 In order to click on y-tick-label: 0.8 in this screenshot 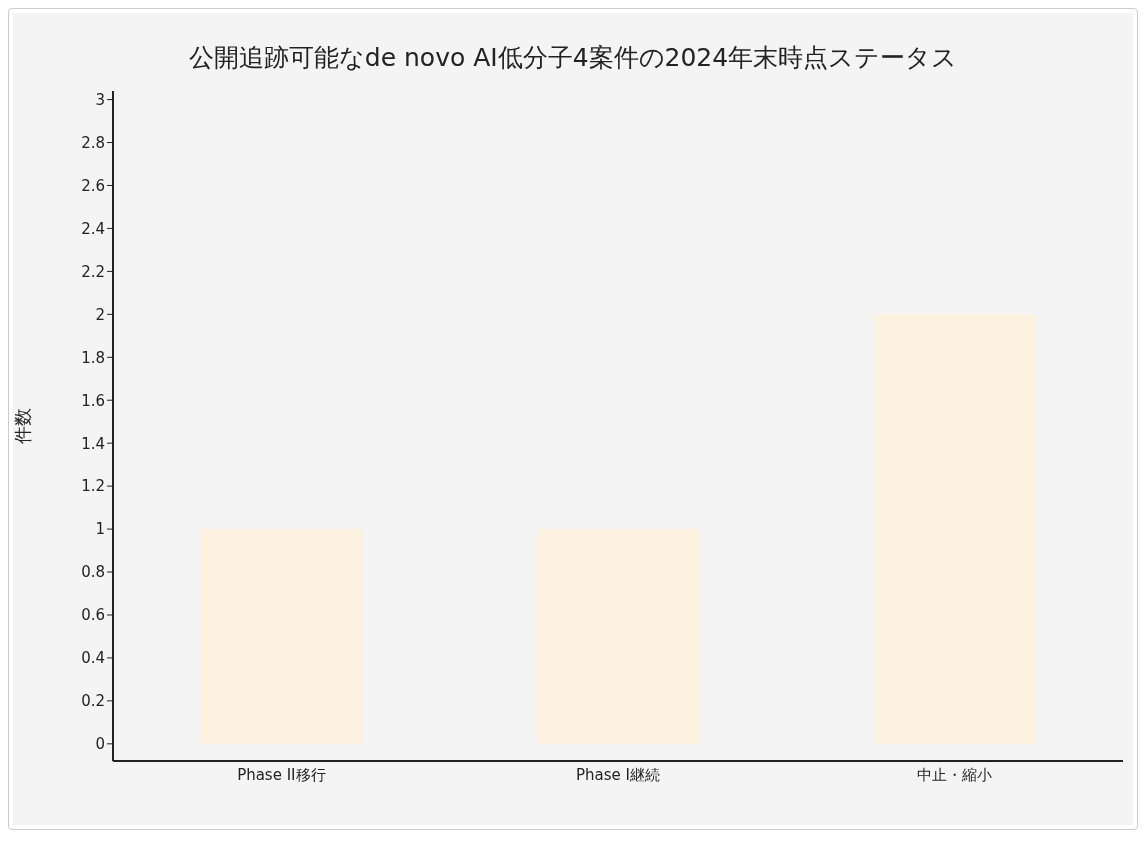, I will do `click(93, 572)`.